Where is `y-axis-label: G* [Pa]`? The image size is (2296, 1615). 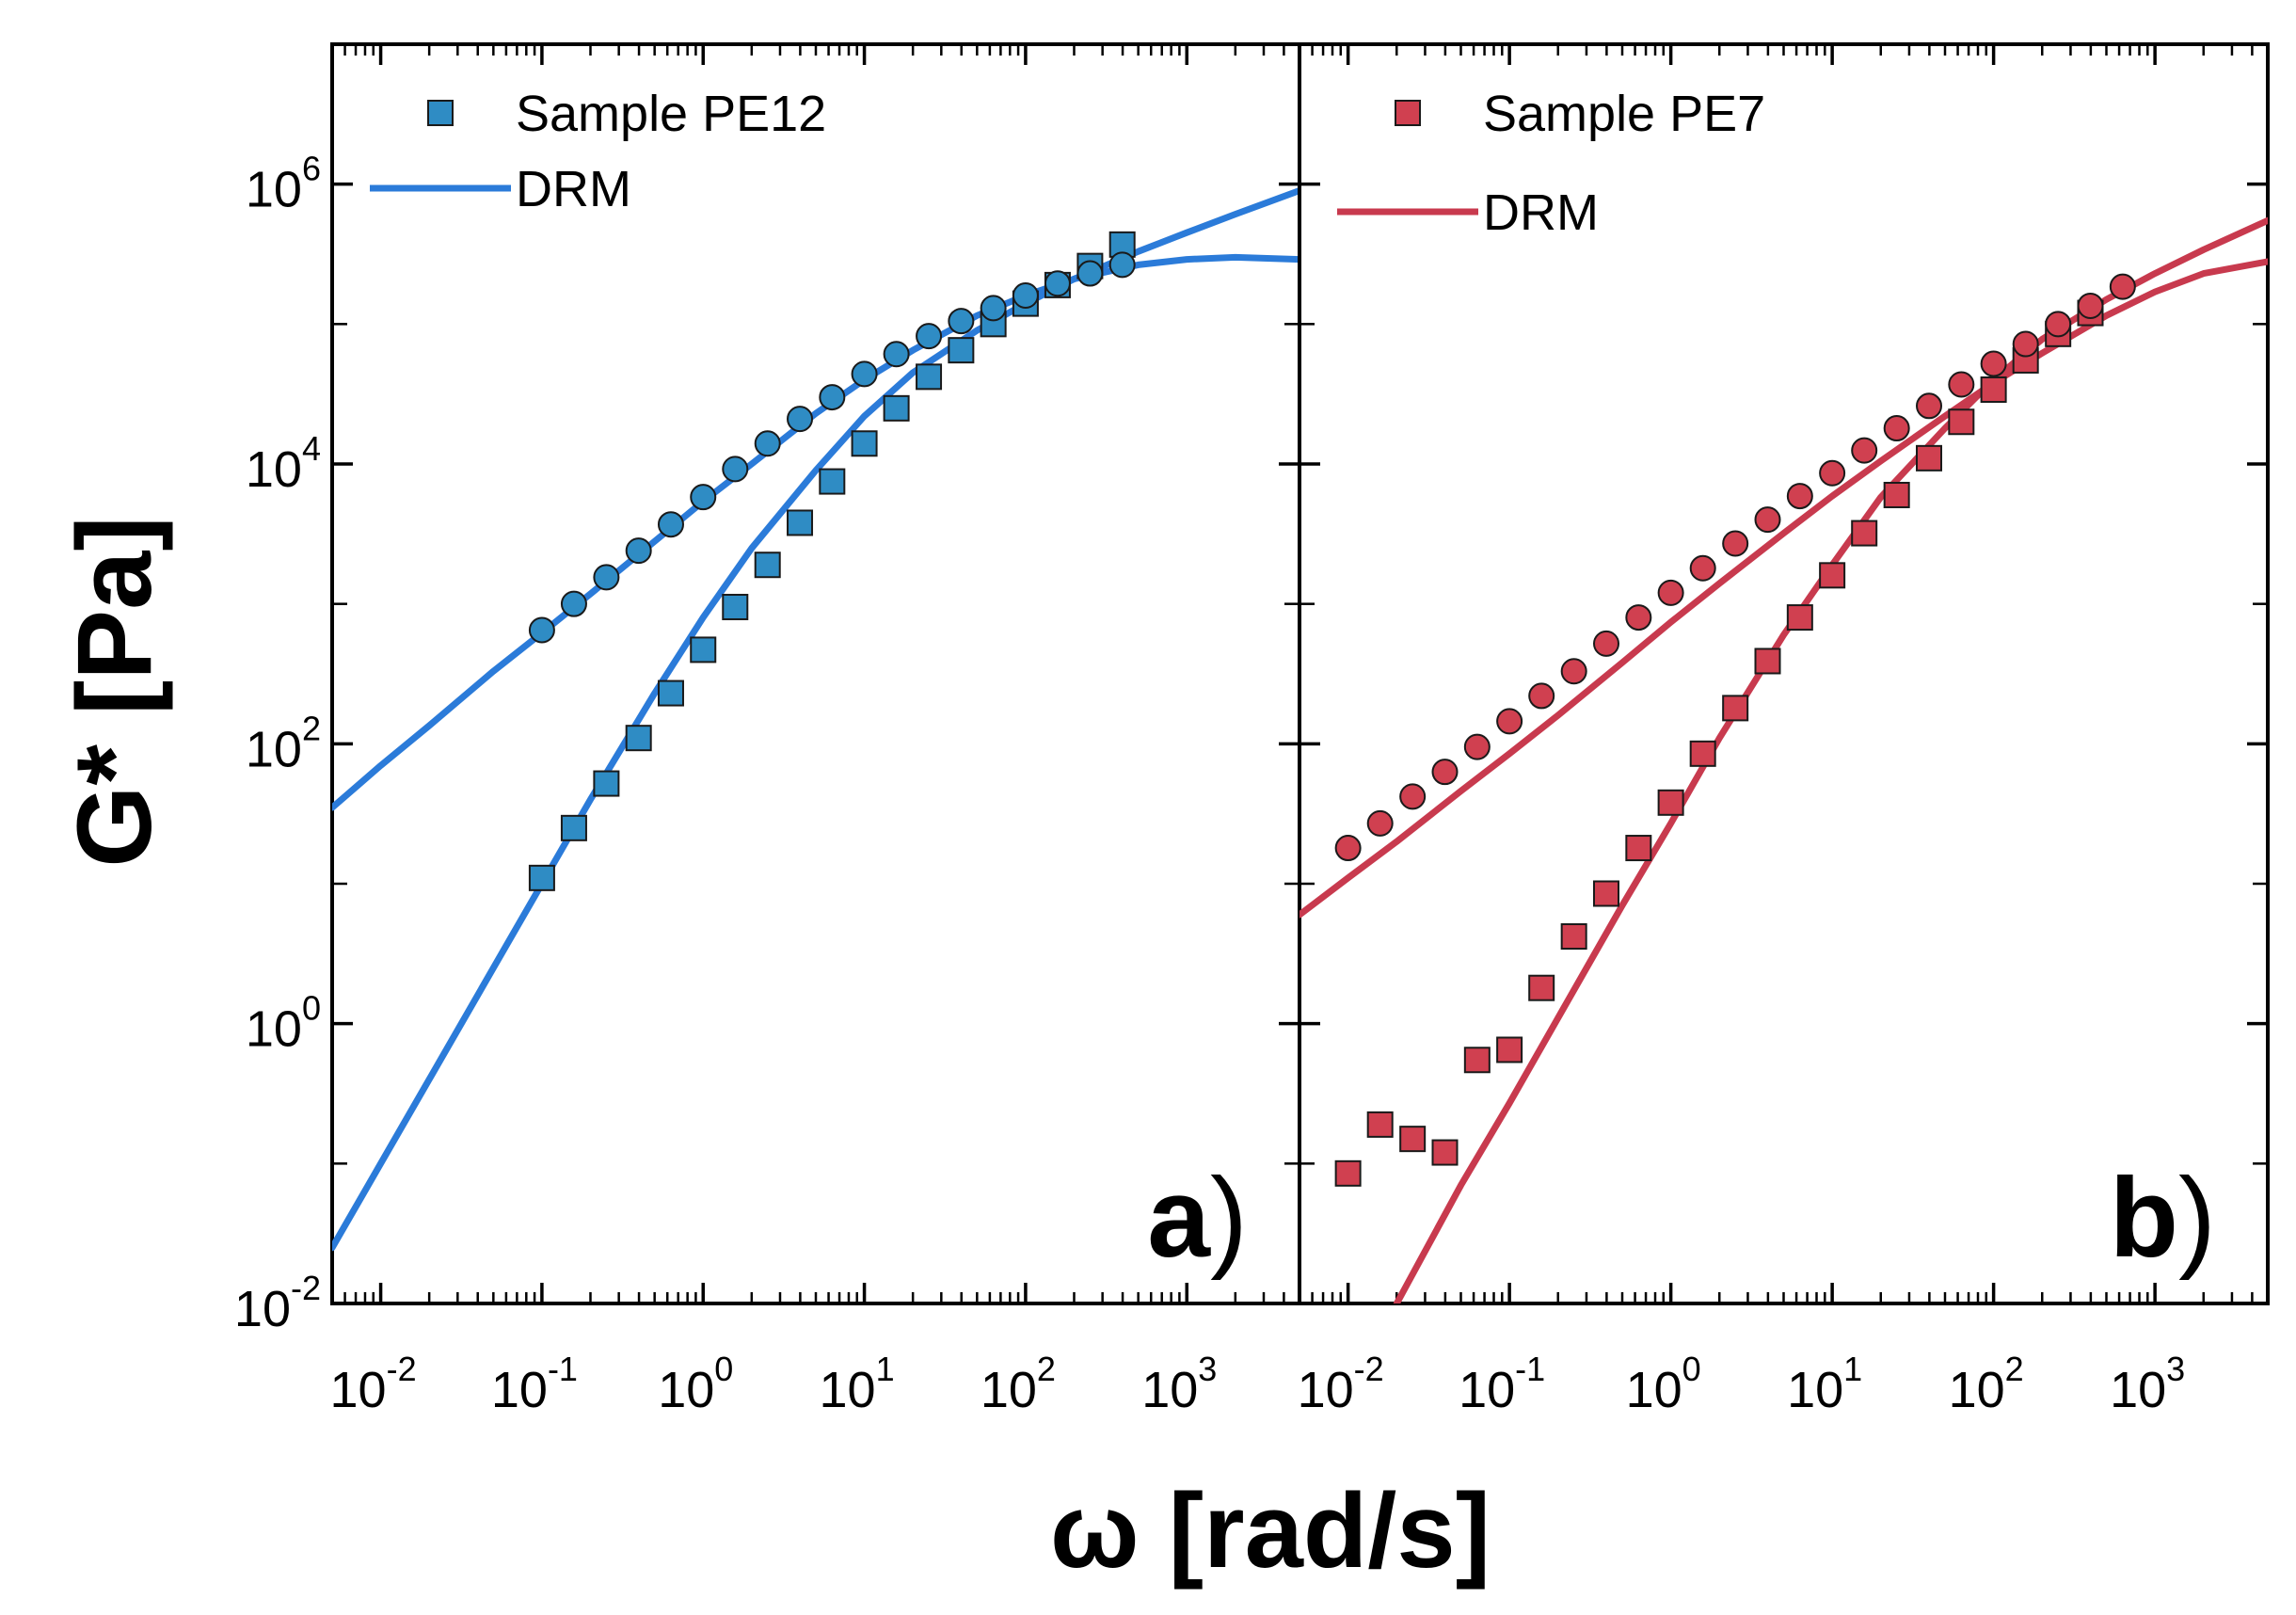 y-axis-label: G* [Pa] is located at coordinates (114, 691).